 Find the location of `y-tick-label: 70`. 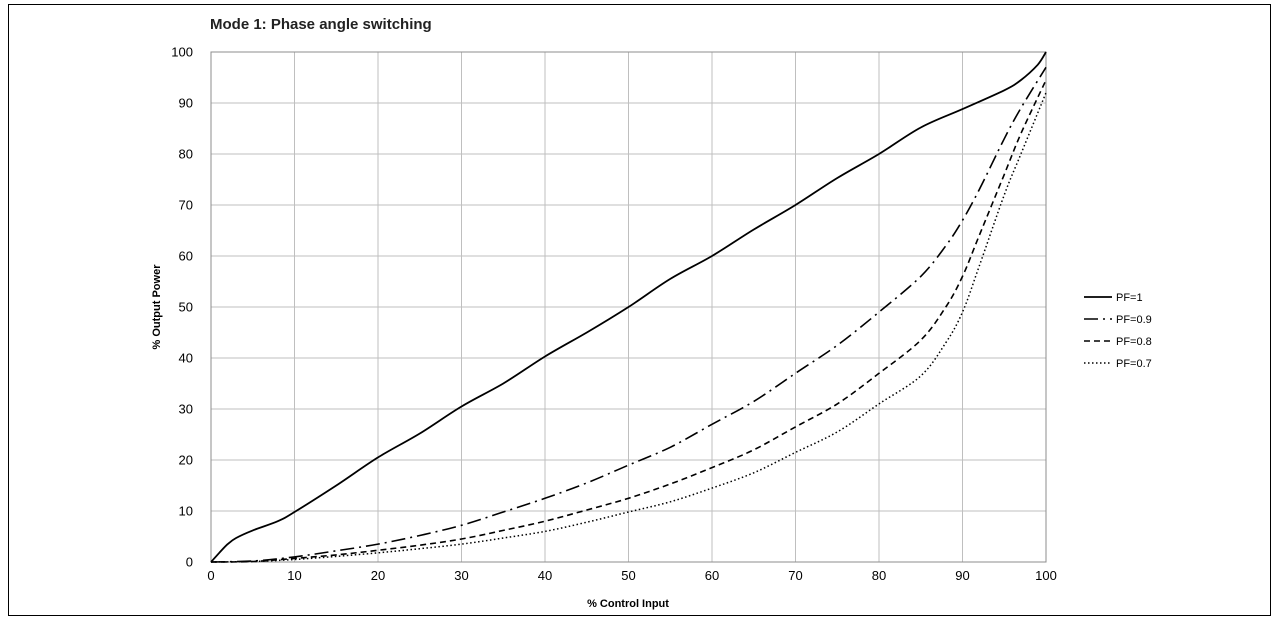

y-tick-label: 70 is located at coordinates (186, 205).